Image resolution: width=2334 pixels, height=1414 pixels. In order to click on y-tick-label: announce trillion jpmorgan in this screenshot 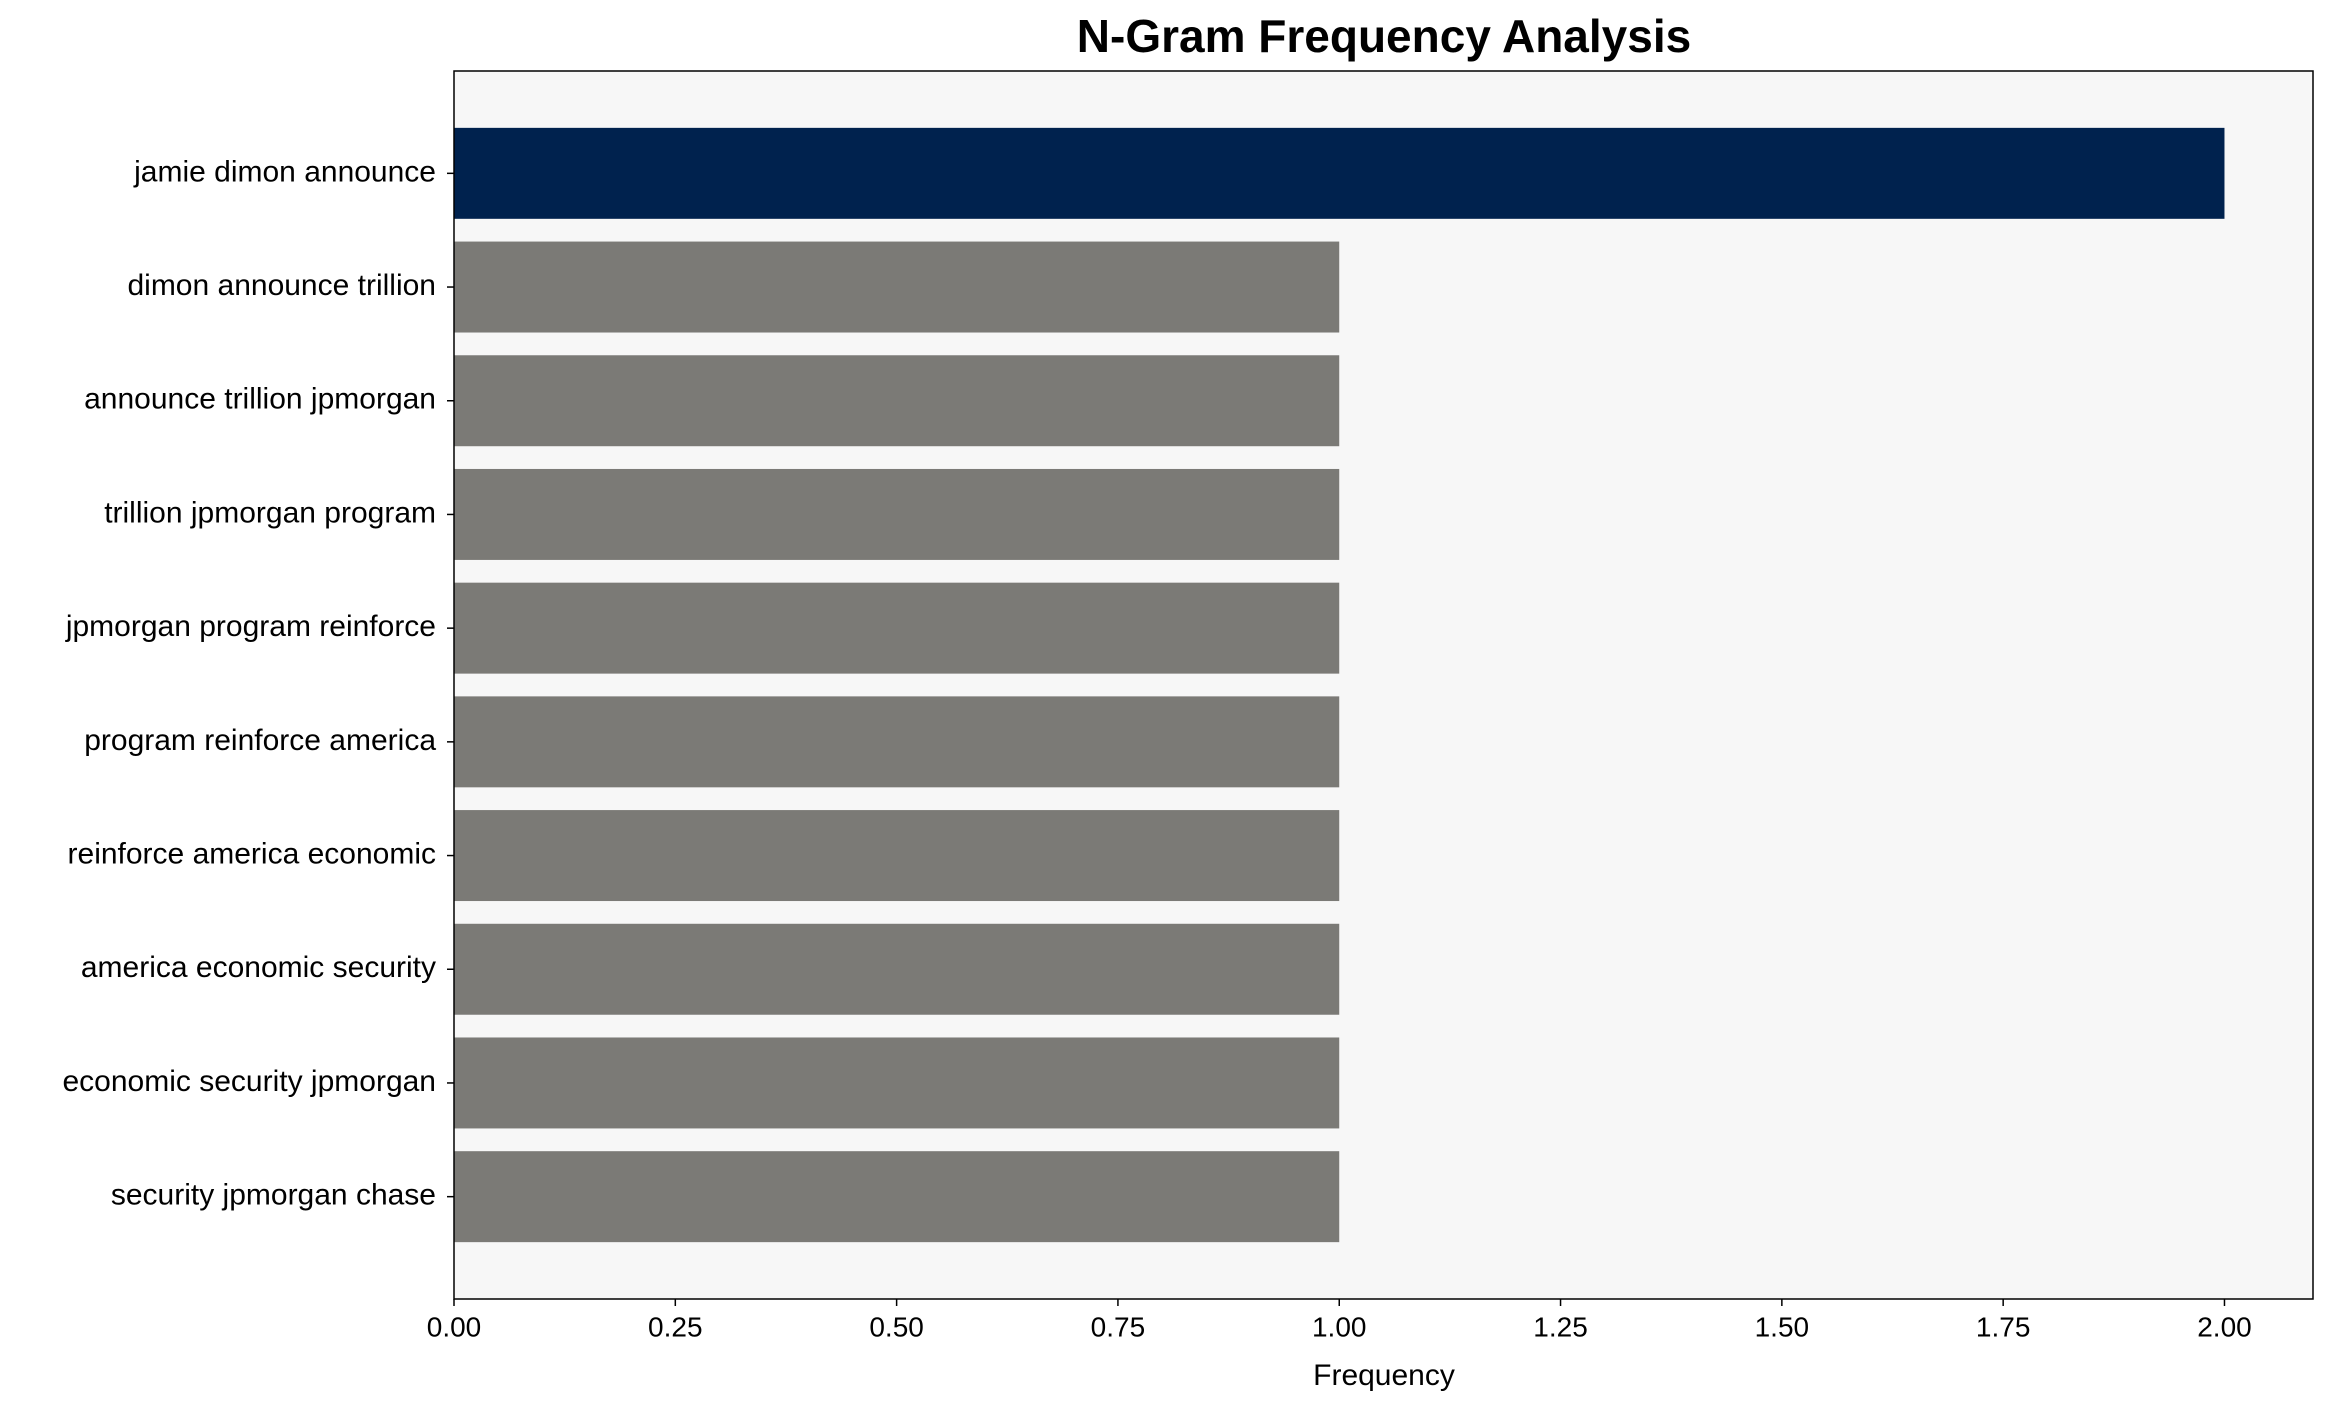, I will do `click(260, 399)`.